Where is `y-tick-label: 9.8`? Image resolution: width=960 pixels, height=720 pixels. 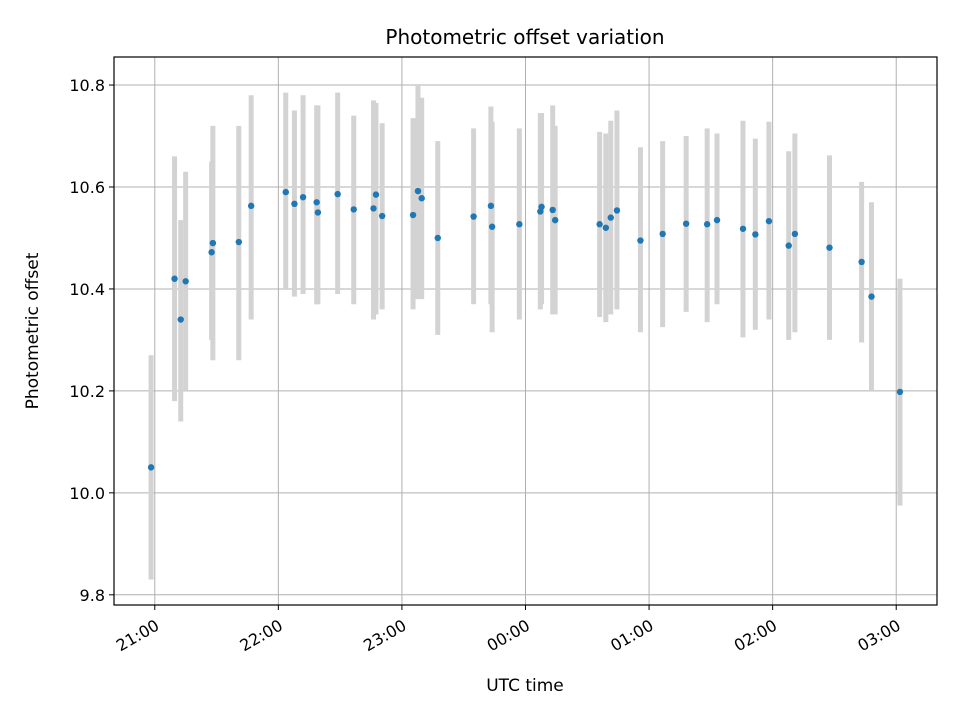 y-tick-label: 9.8 is located at coordinates (92, 595).